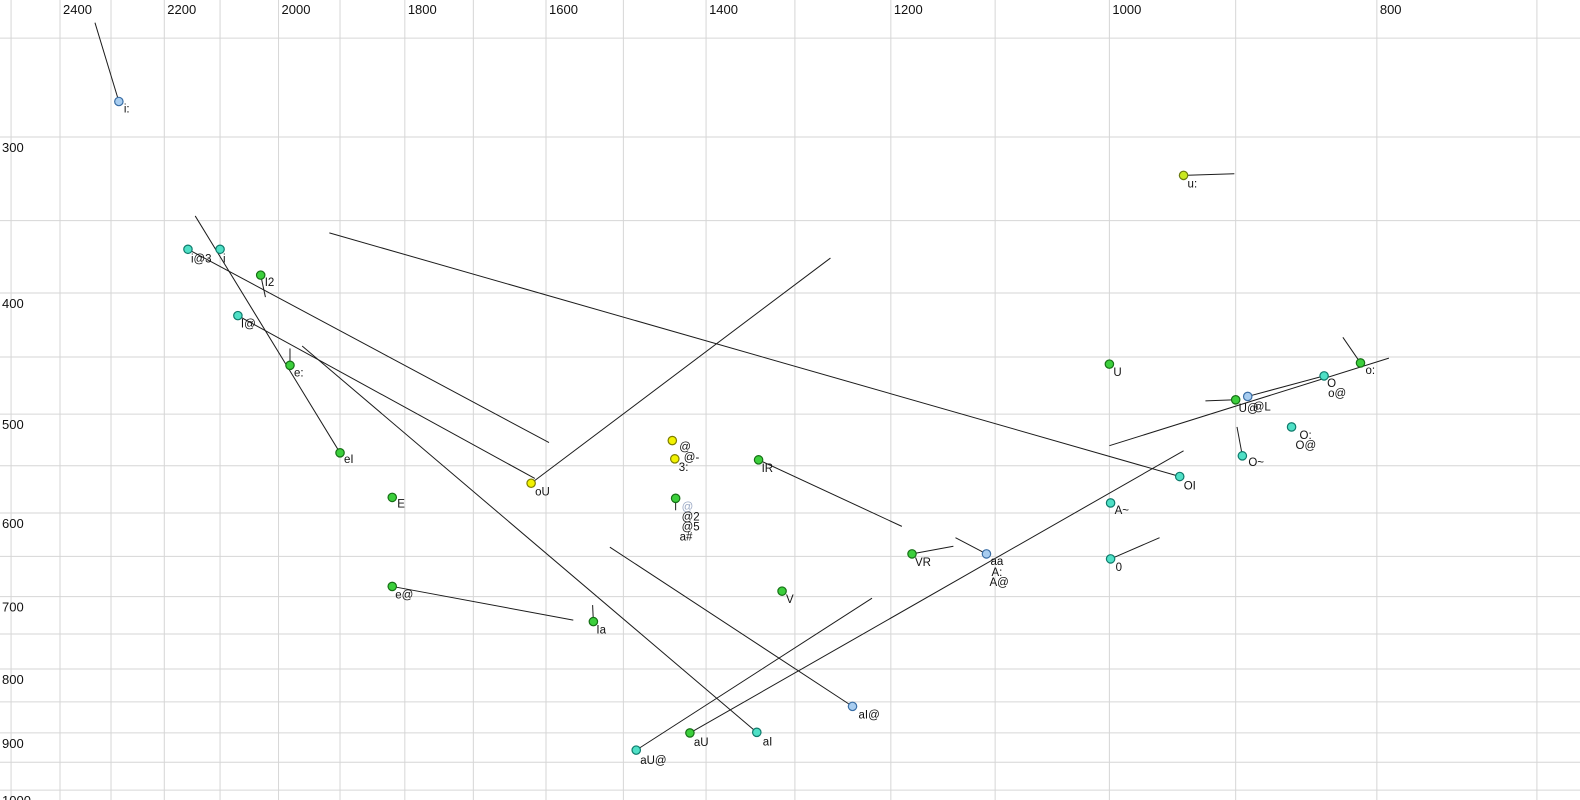 The height and width of the screenshot is (800, 1580). What do you see at coordinates (1370, 371) in the screenshot?
I see `vowel-label-o:: o:` at bounding box center [1370, 371].